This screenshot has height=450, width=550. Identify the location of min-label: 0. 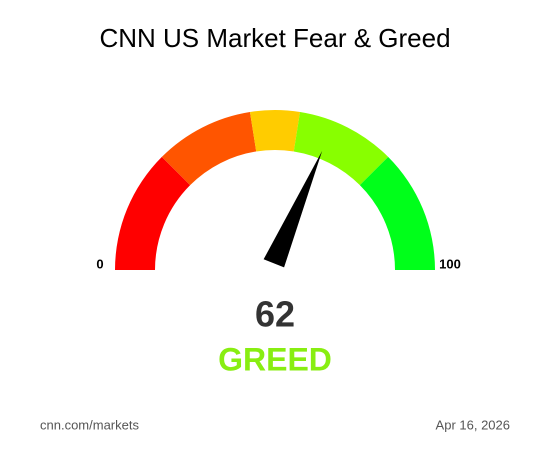
(99, 263).